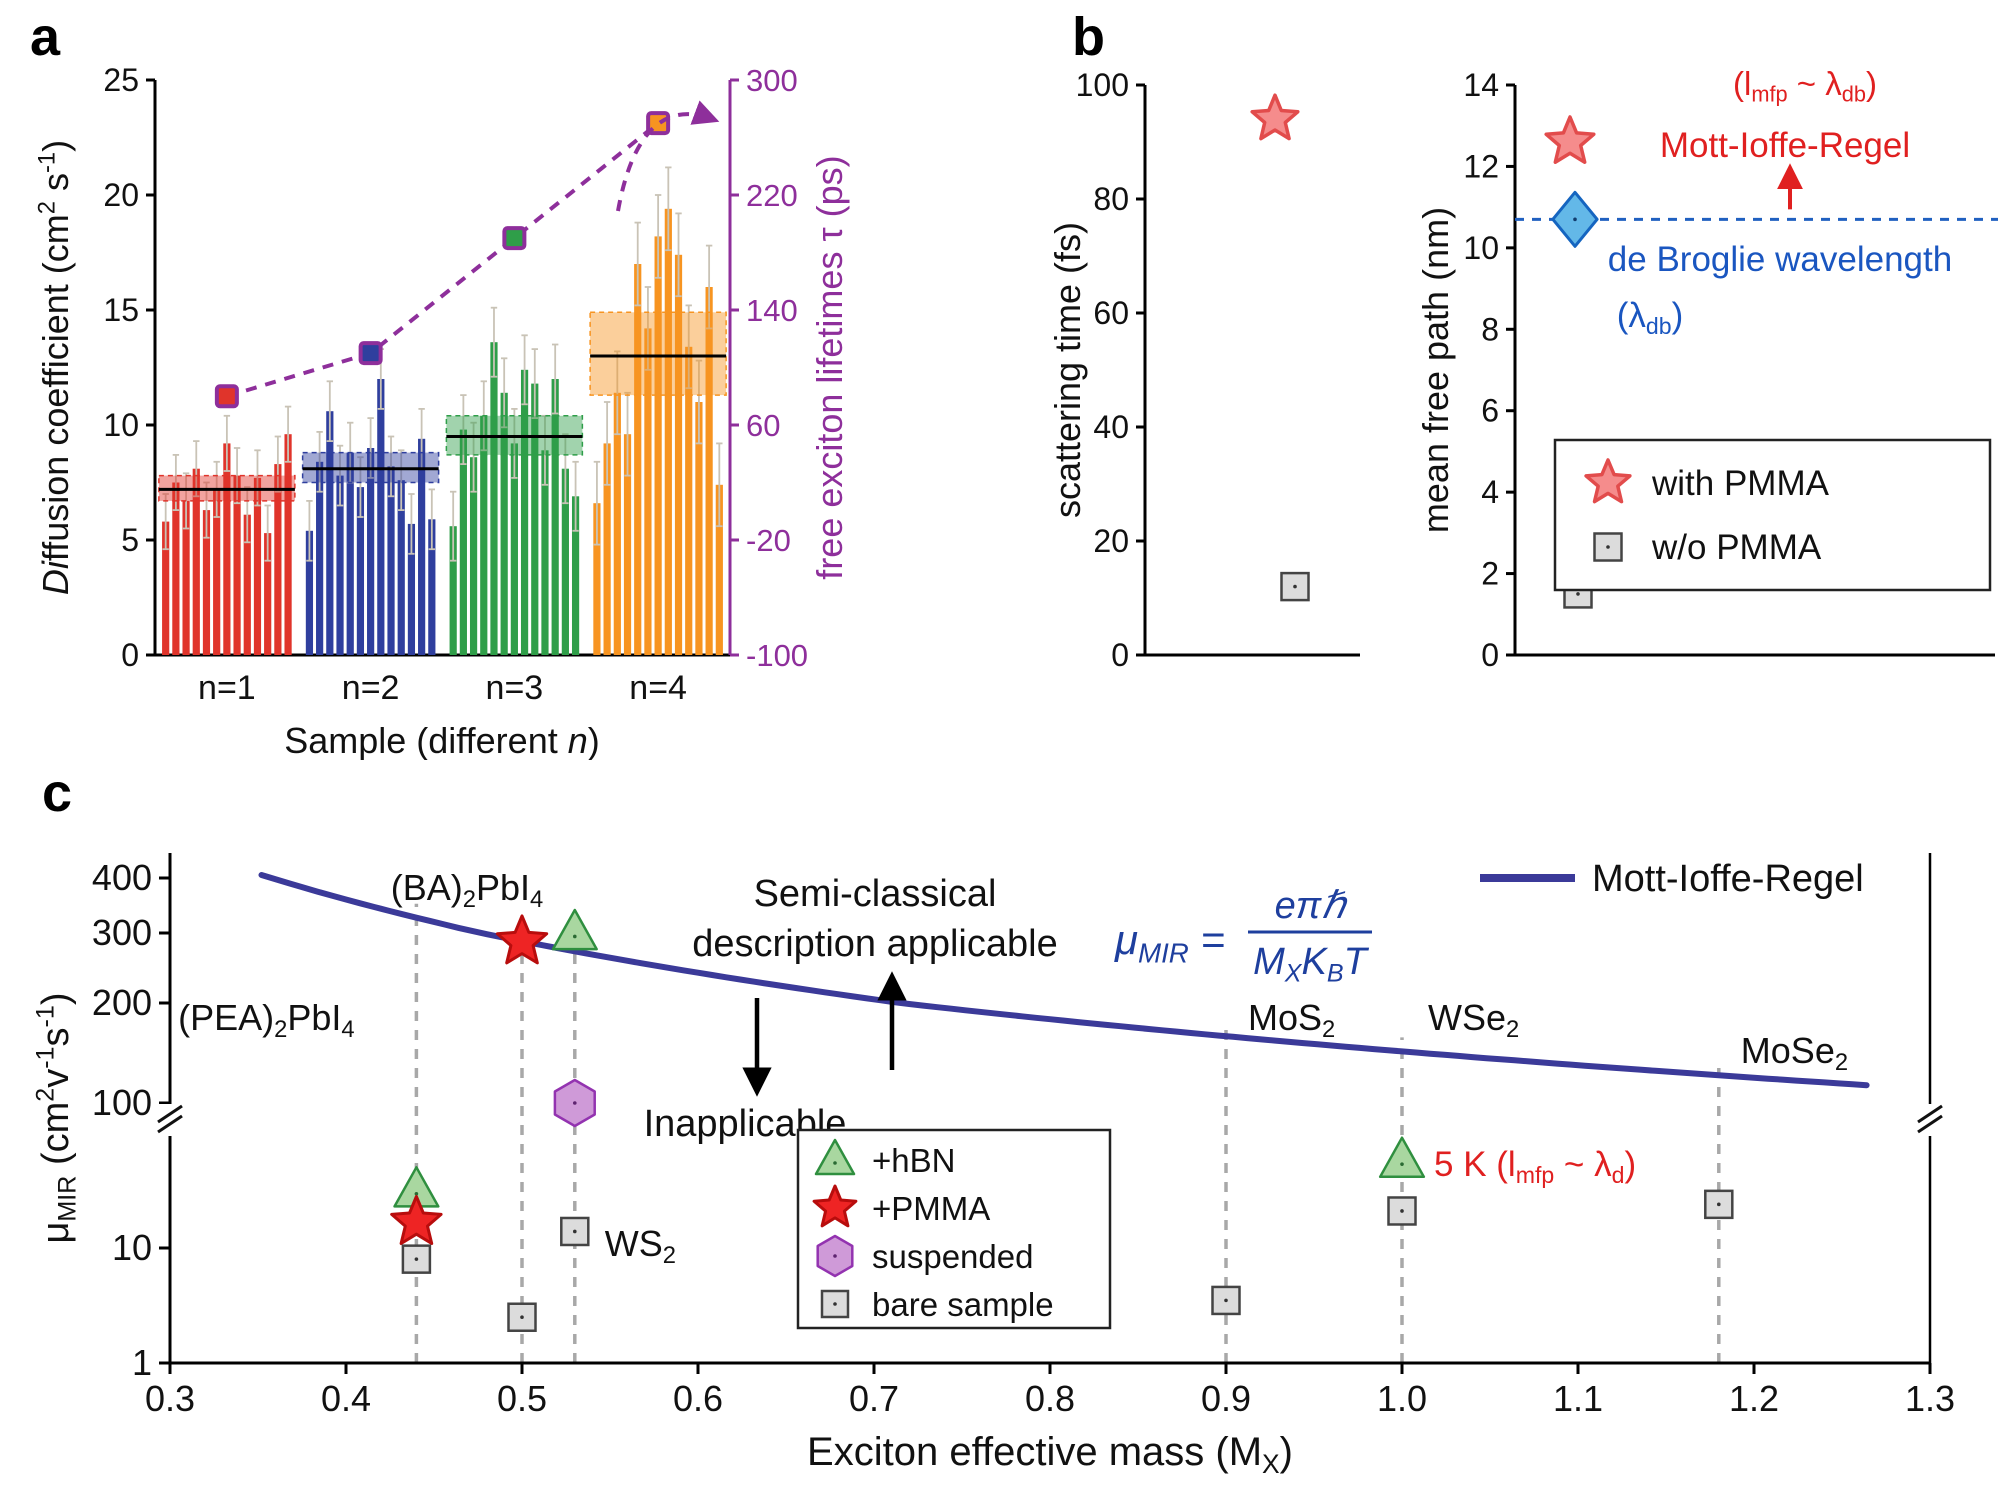  I want to click on y-right-tick-label: -20, so click(768, 540).